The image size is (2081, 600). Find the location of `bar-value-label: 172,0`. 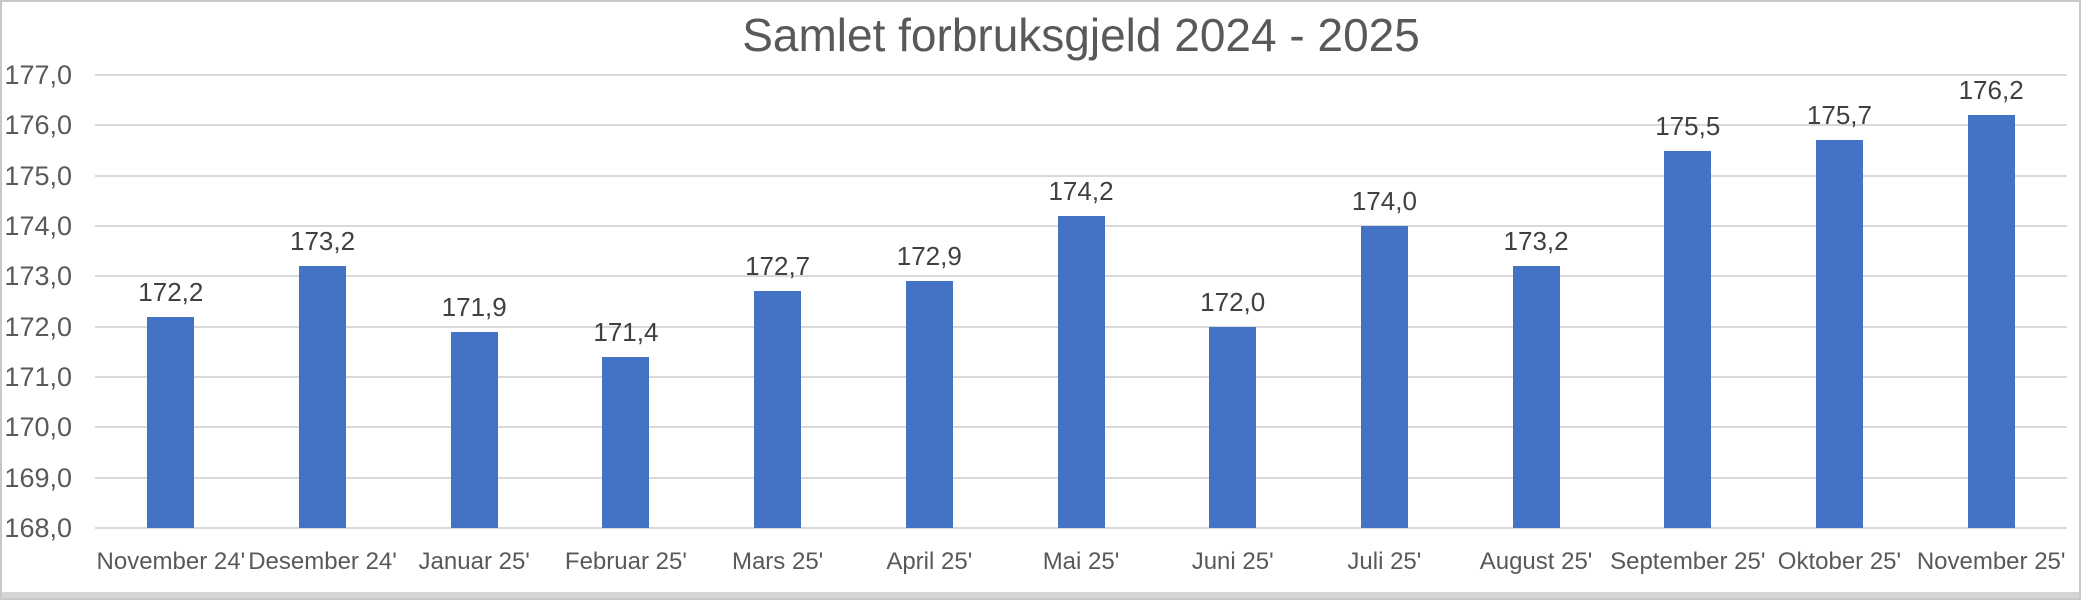

bar-value-label: 172,0 is located at coordinates (1233, 301).